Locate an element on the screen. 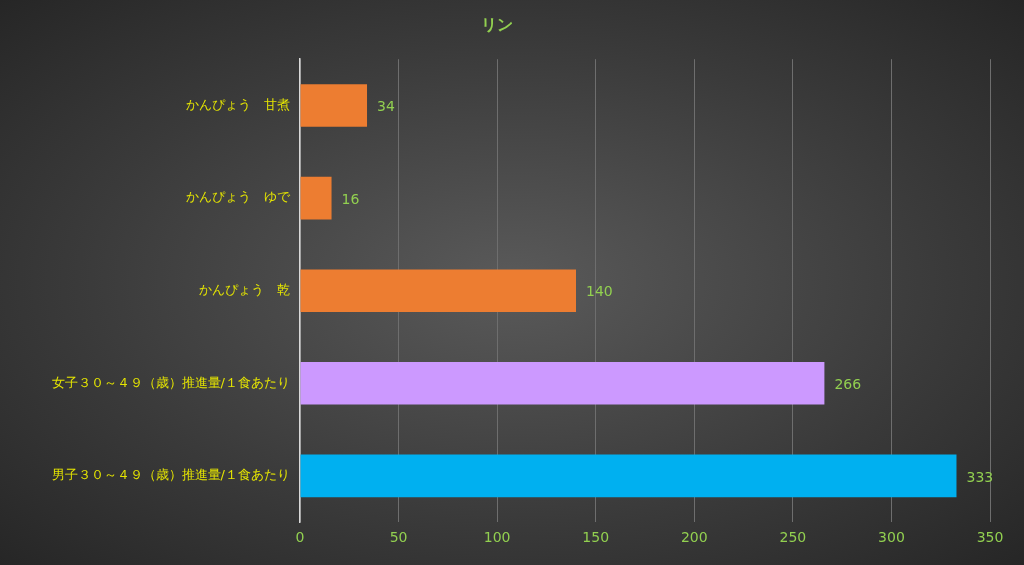 The width and height of the screenshot is (1024, 565). y-tick-label: かんぴょう ゆで is located at coordinates (238, 197).